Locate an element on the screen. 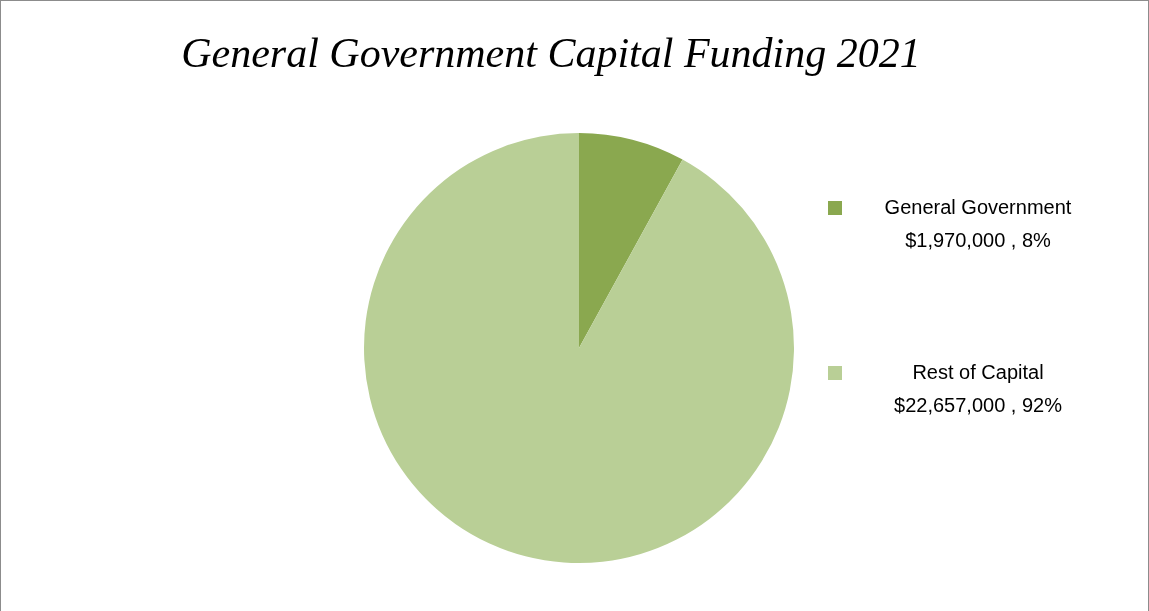 Image resolution: width=1149 pixels, height=611 pixels. slice-label: Rest of Capital is located at coordinates (978, 372).